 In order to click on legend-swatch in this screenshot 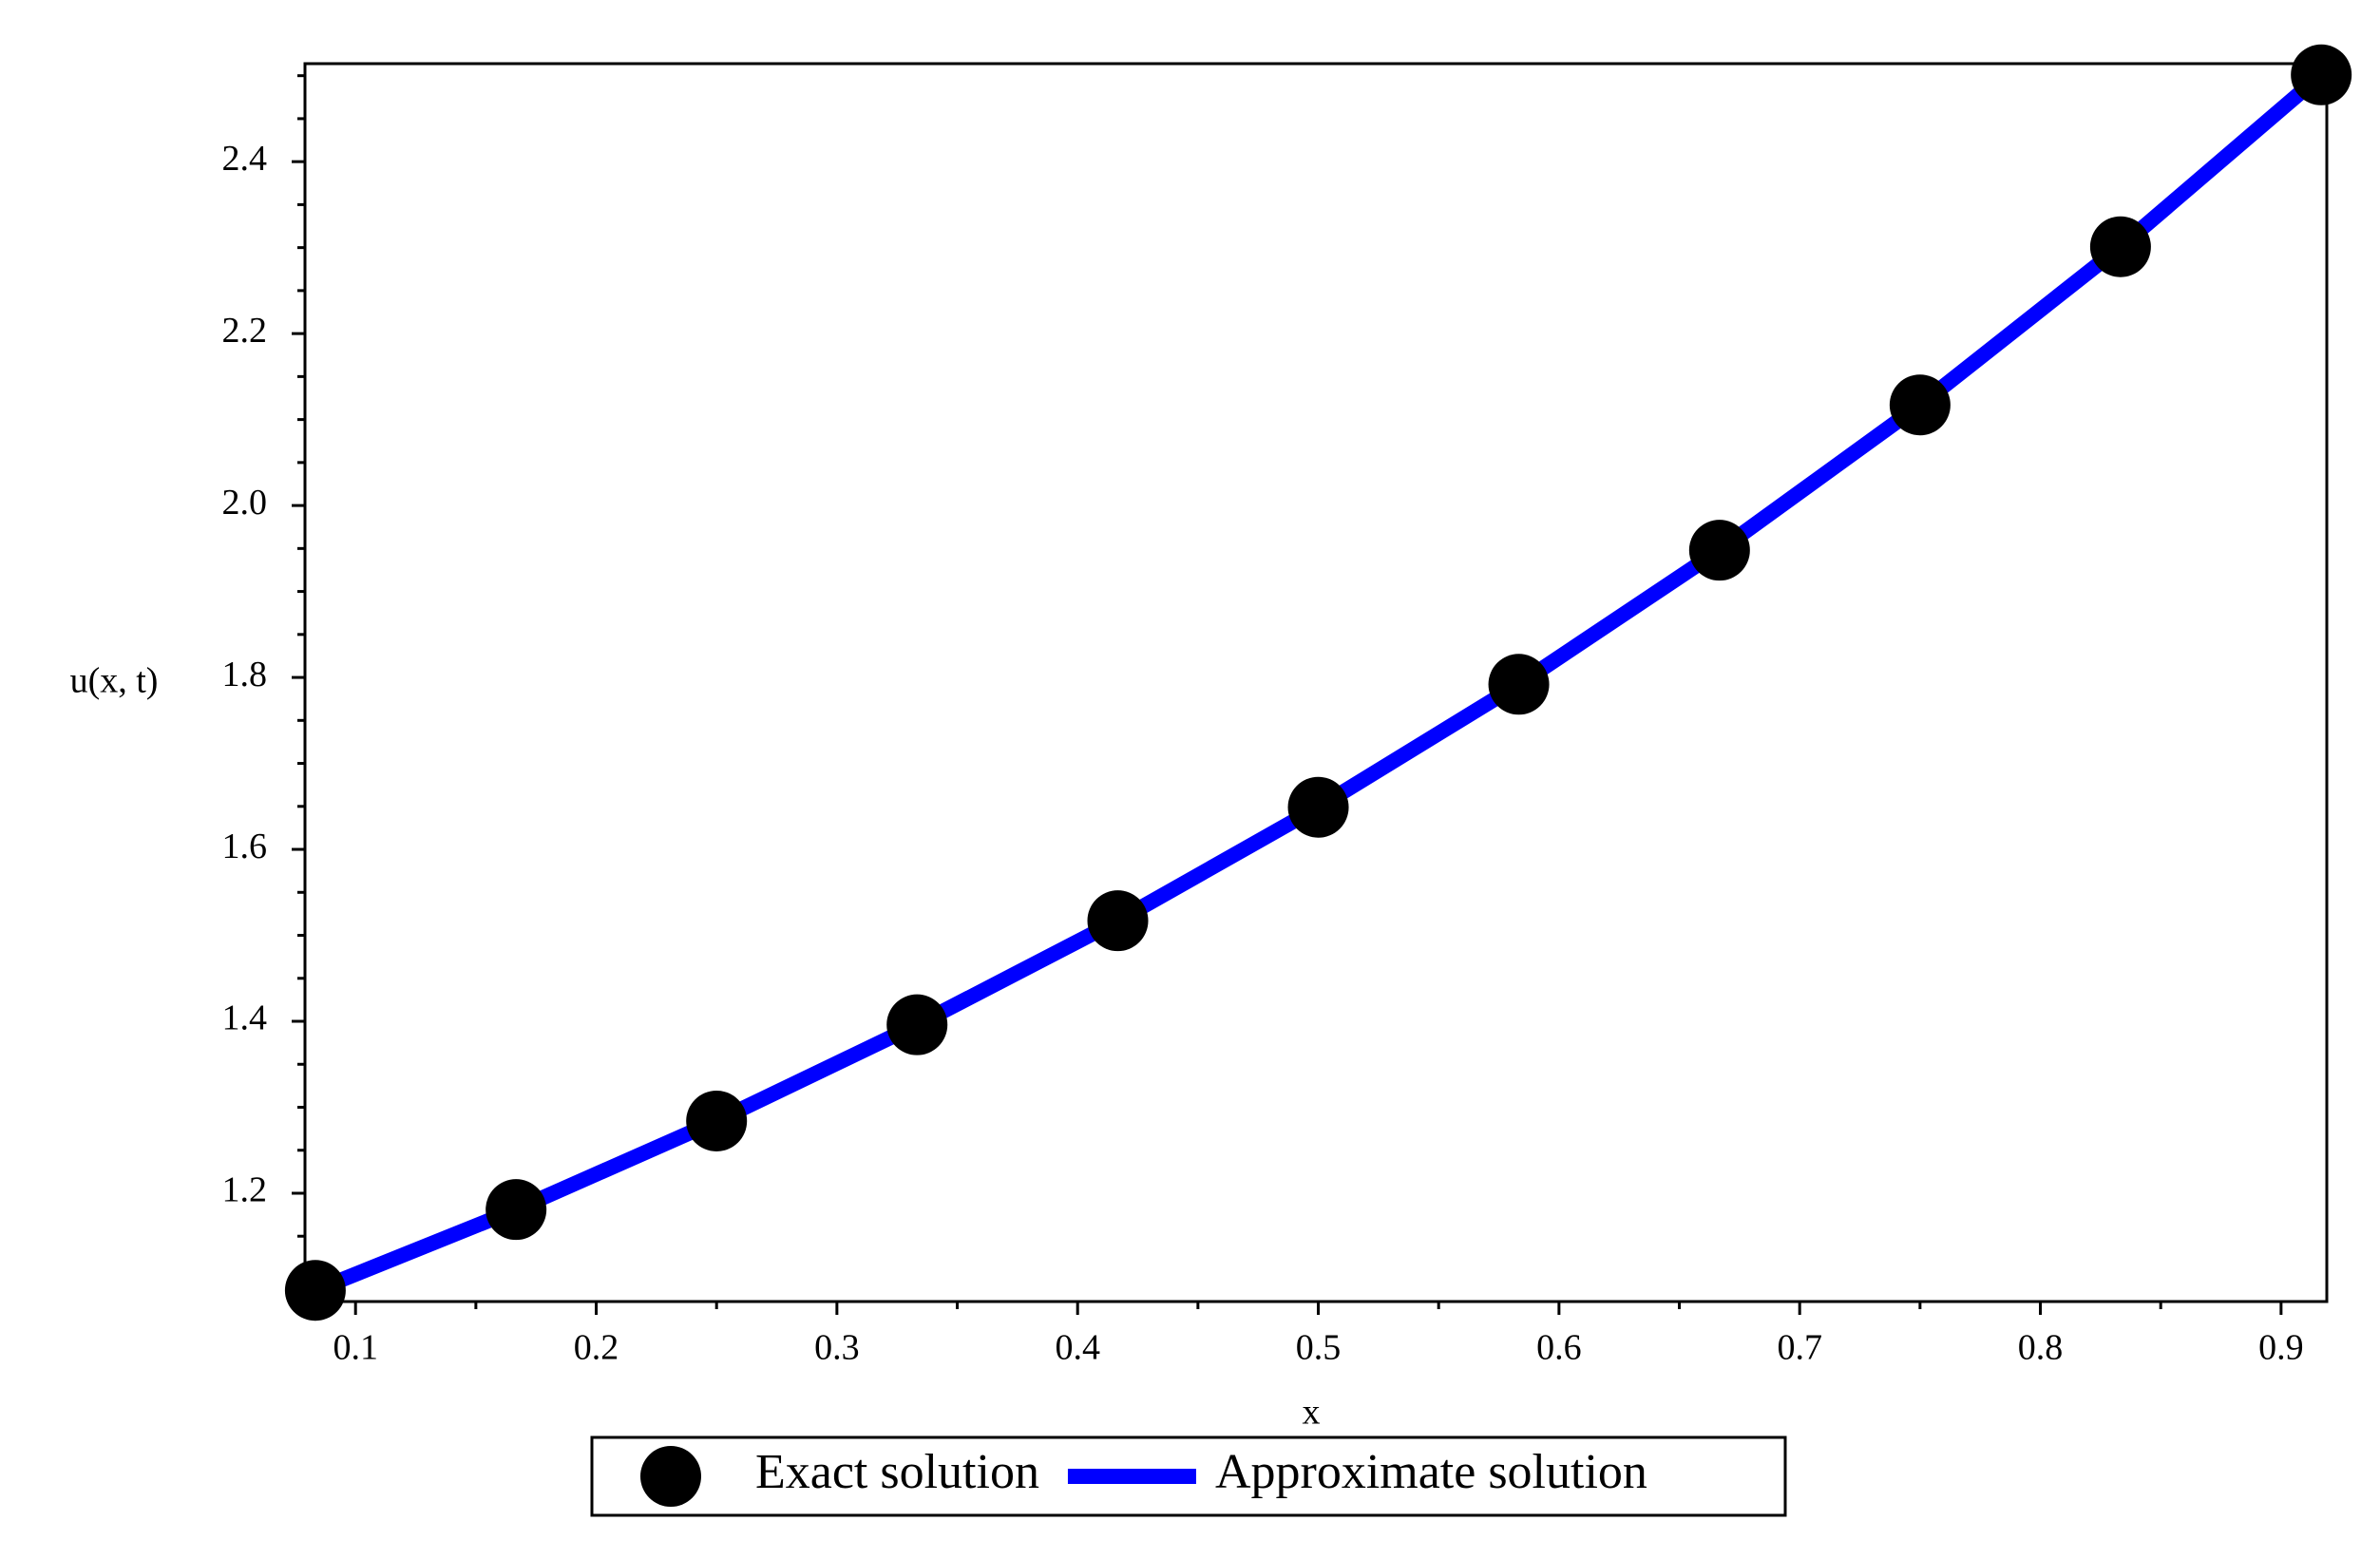, I will do `click(670, 1476)`.